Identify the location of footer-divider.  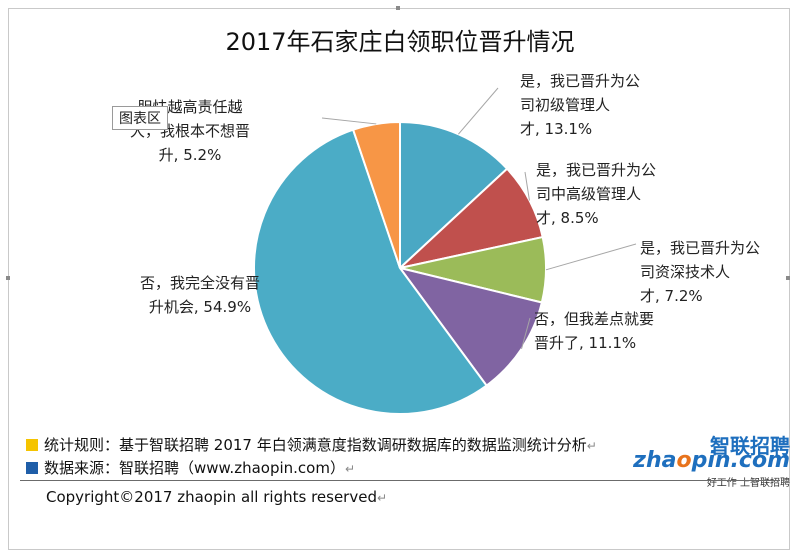
(400, 480).